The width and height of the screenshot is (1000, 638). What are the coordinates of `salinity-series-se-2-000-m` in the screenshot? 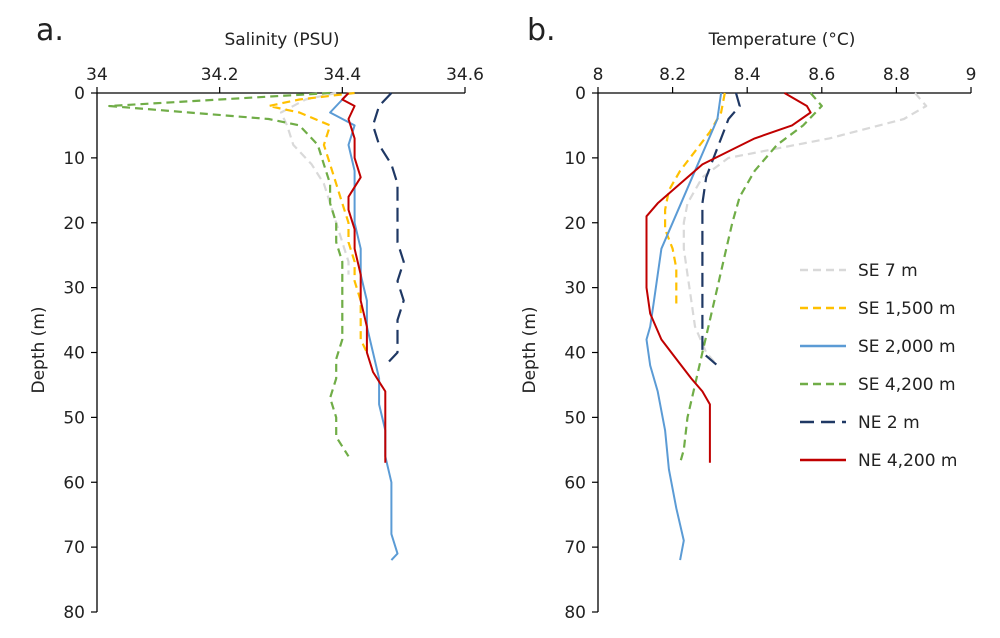 It's located at (364, 326).